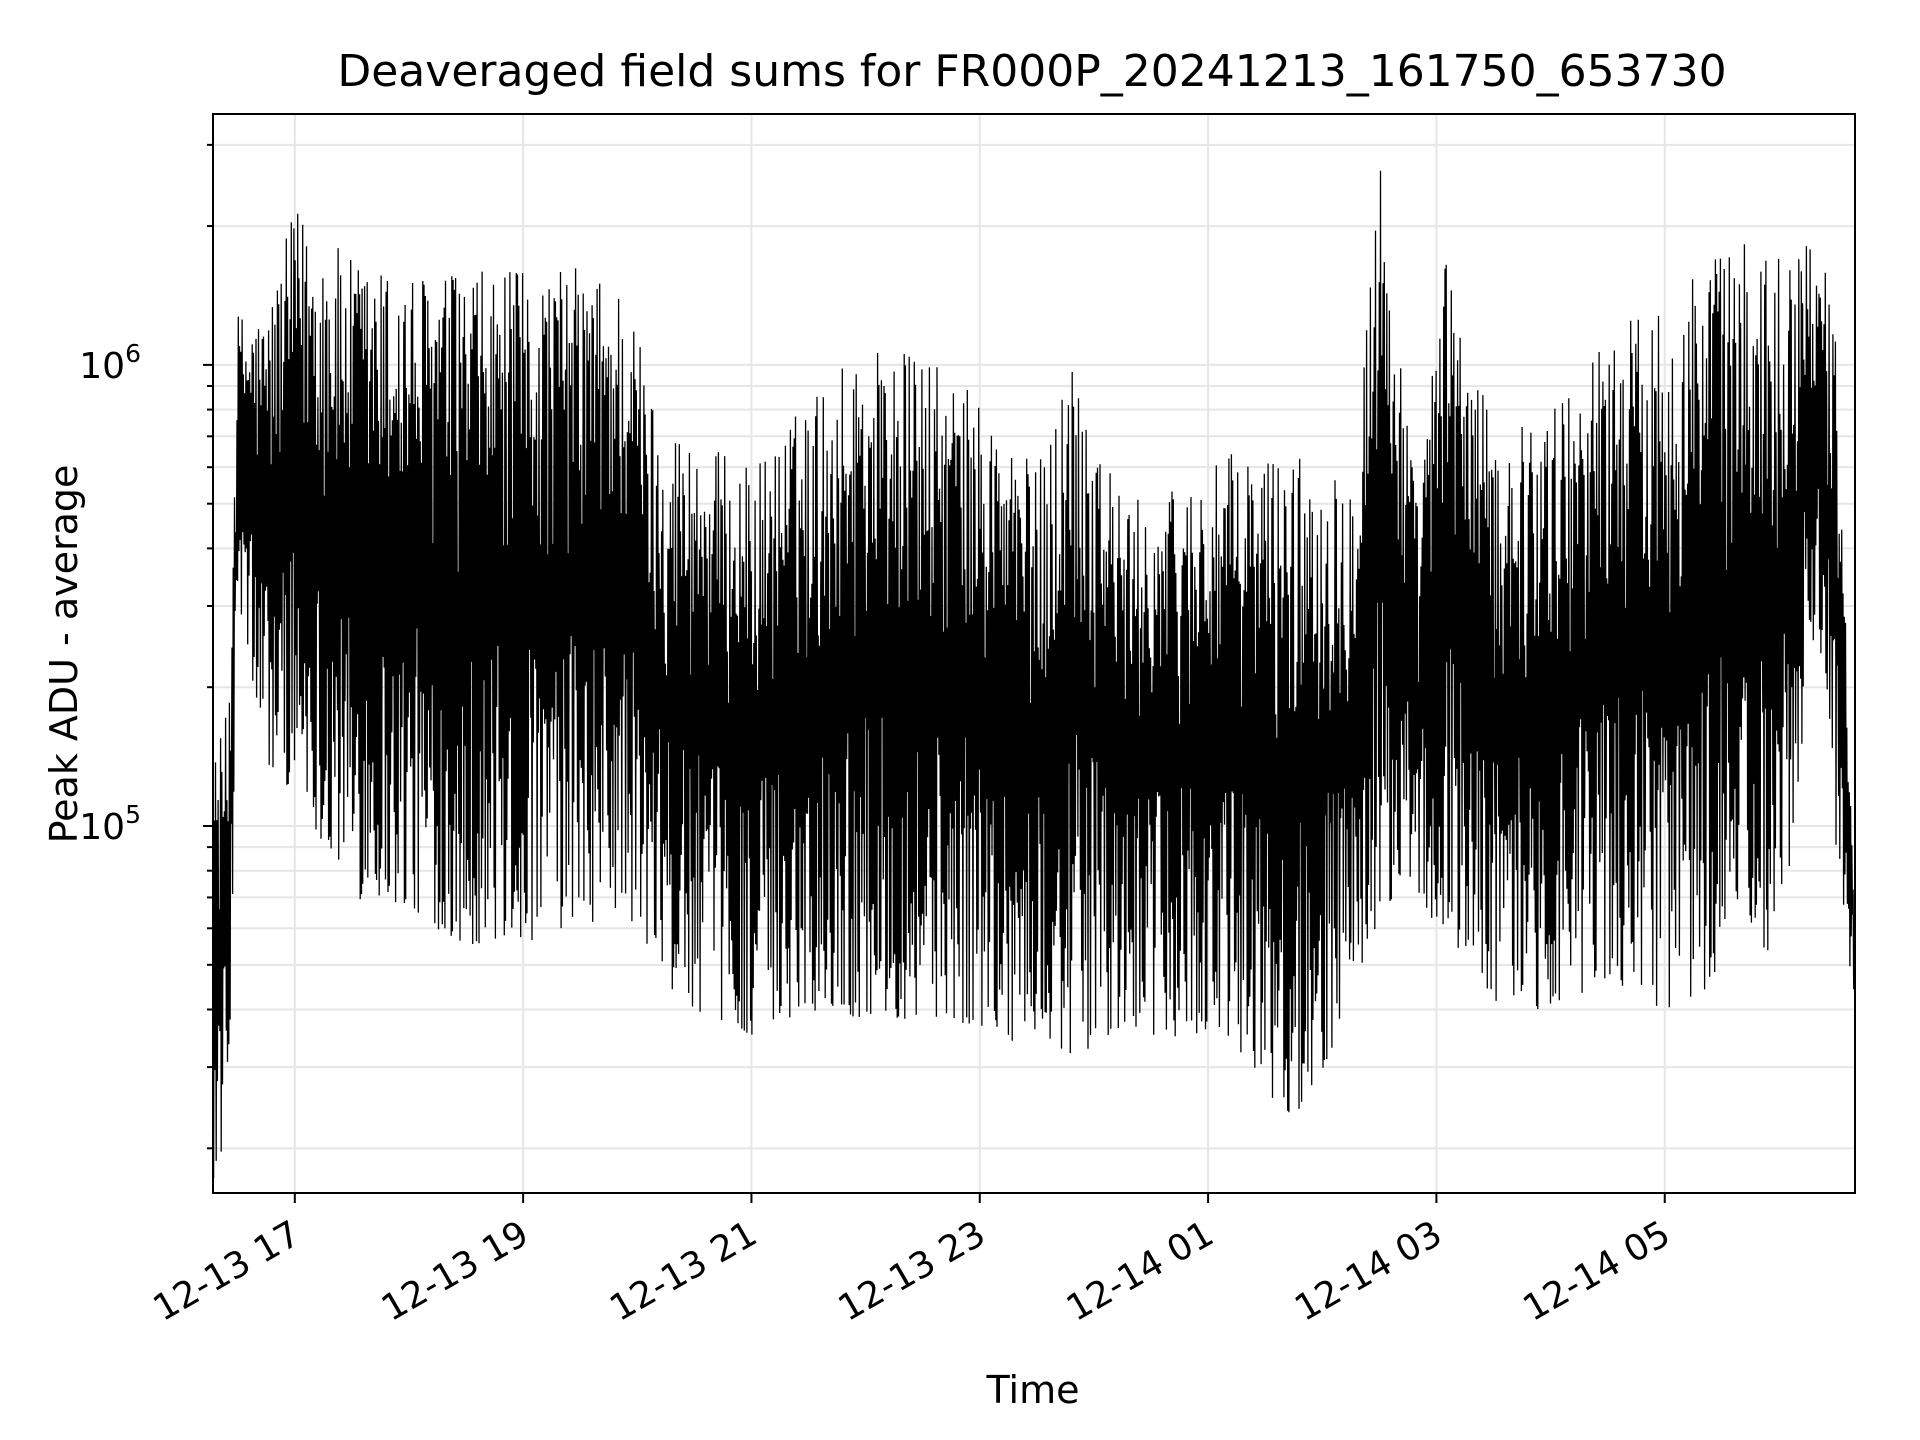 The width and height of the screenshot is (1920, 1440). What do you see at coordinates (133, 353) in the screenshot?
I see `y-tick-exponent: 6` at bounding box center [133, 353].